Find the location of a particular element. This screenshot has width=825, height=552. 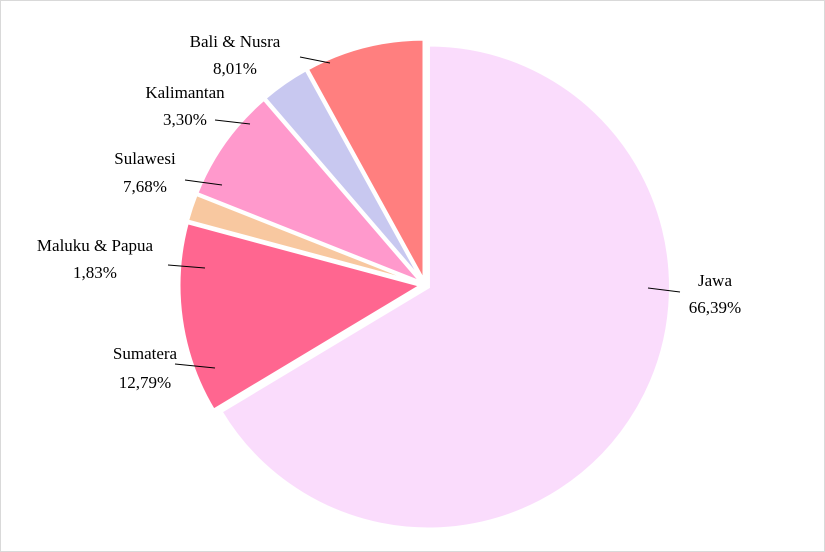

slice-label: Bali & Nusra is located at coordinates (235, 41).